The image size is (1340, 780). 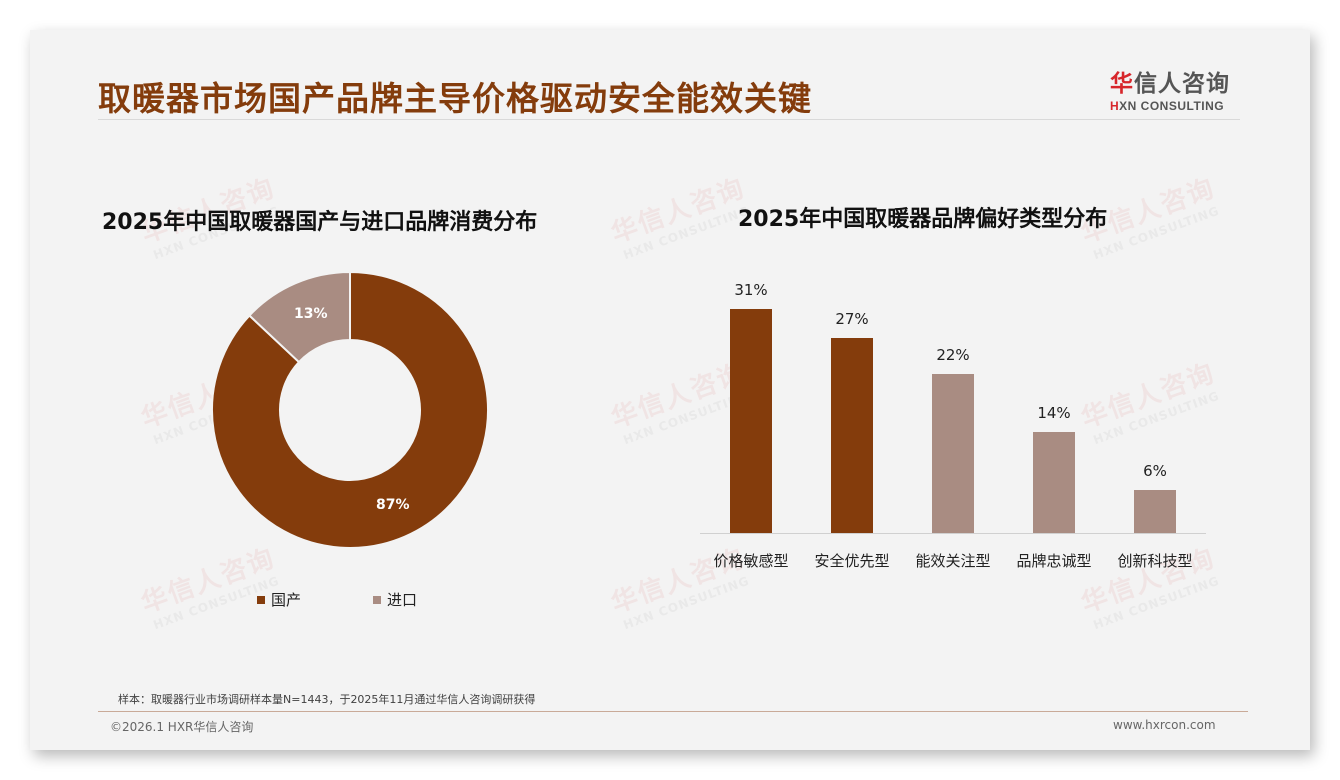 I want to click on bar-chart-title: 2025年中国取暖器品牌偏好类型分布, so click(x=923, y=219).